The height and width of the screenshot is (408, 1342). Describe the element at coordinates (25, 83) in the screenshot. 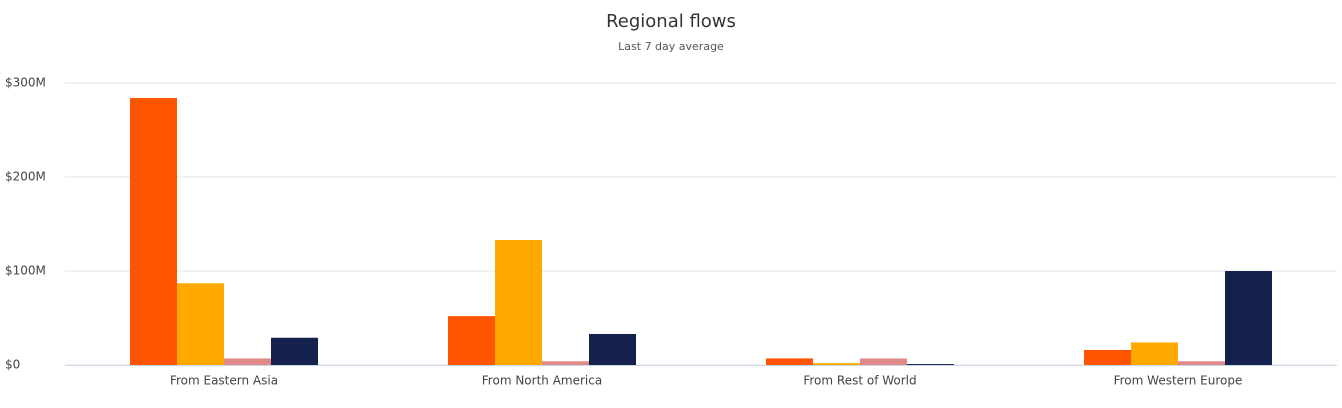

I see `y-tick-label: $300M` at that location.